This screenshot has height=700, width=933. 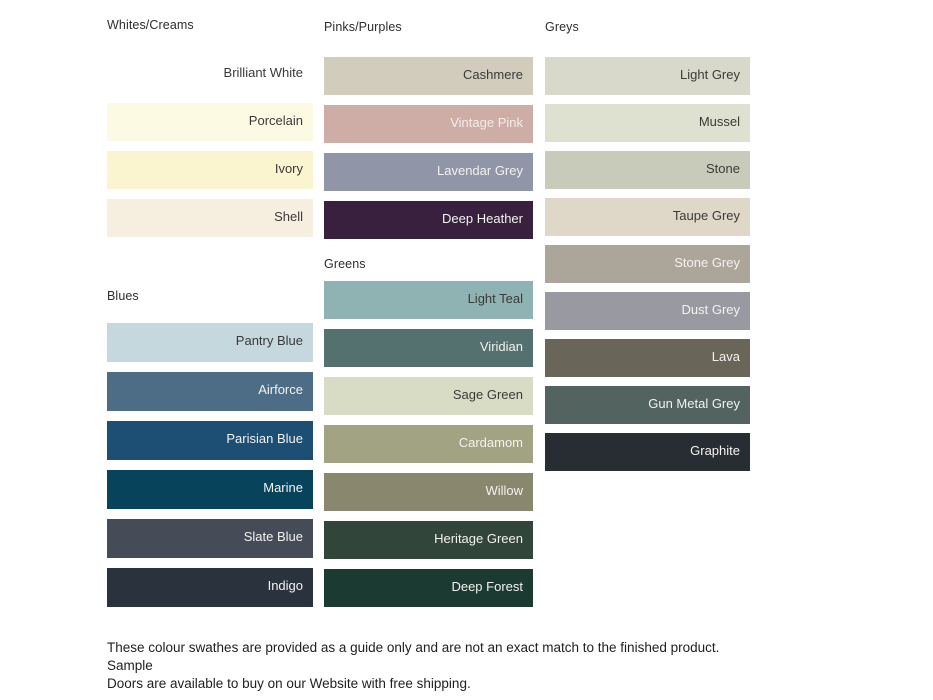 What do you see at coordinates (269, 340) in the screenshot?
I see `swatch-label: Pantry Blue` at bounding box center [269, 340].